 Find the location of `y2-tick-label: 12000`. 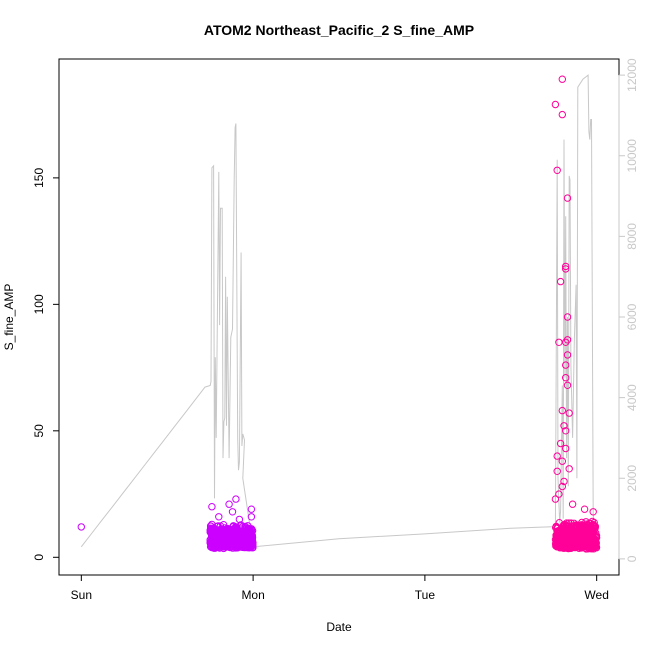

y2-tick-label: 12000 is located at coordinates (632, 75).